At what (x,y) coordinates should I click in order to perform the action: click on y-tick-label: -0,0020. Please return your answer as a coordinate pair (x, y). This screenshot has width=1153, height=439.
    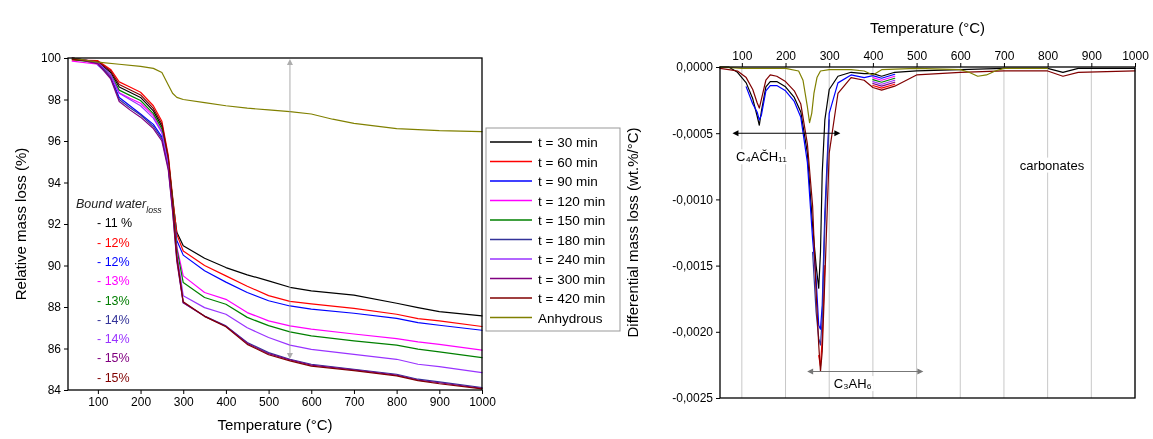
    Looking at the image, I should click on (693, 332).